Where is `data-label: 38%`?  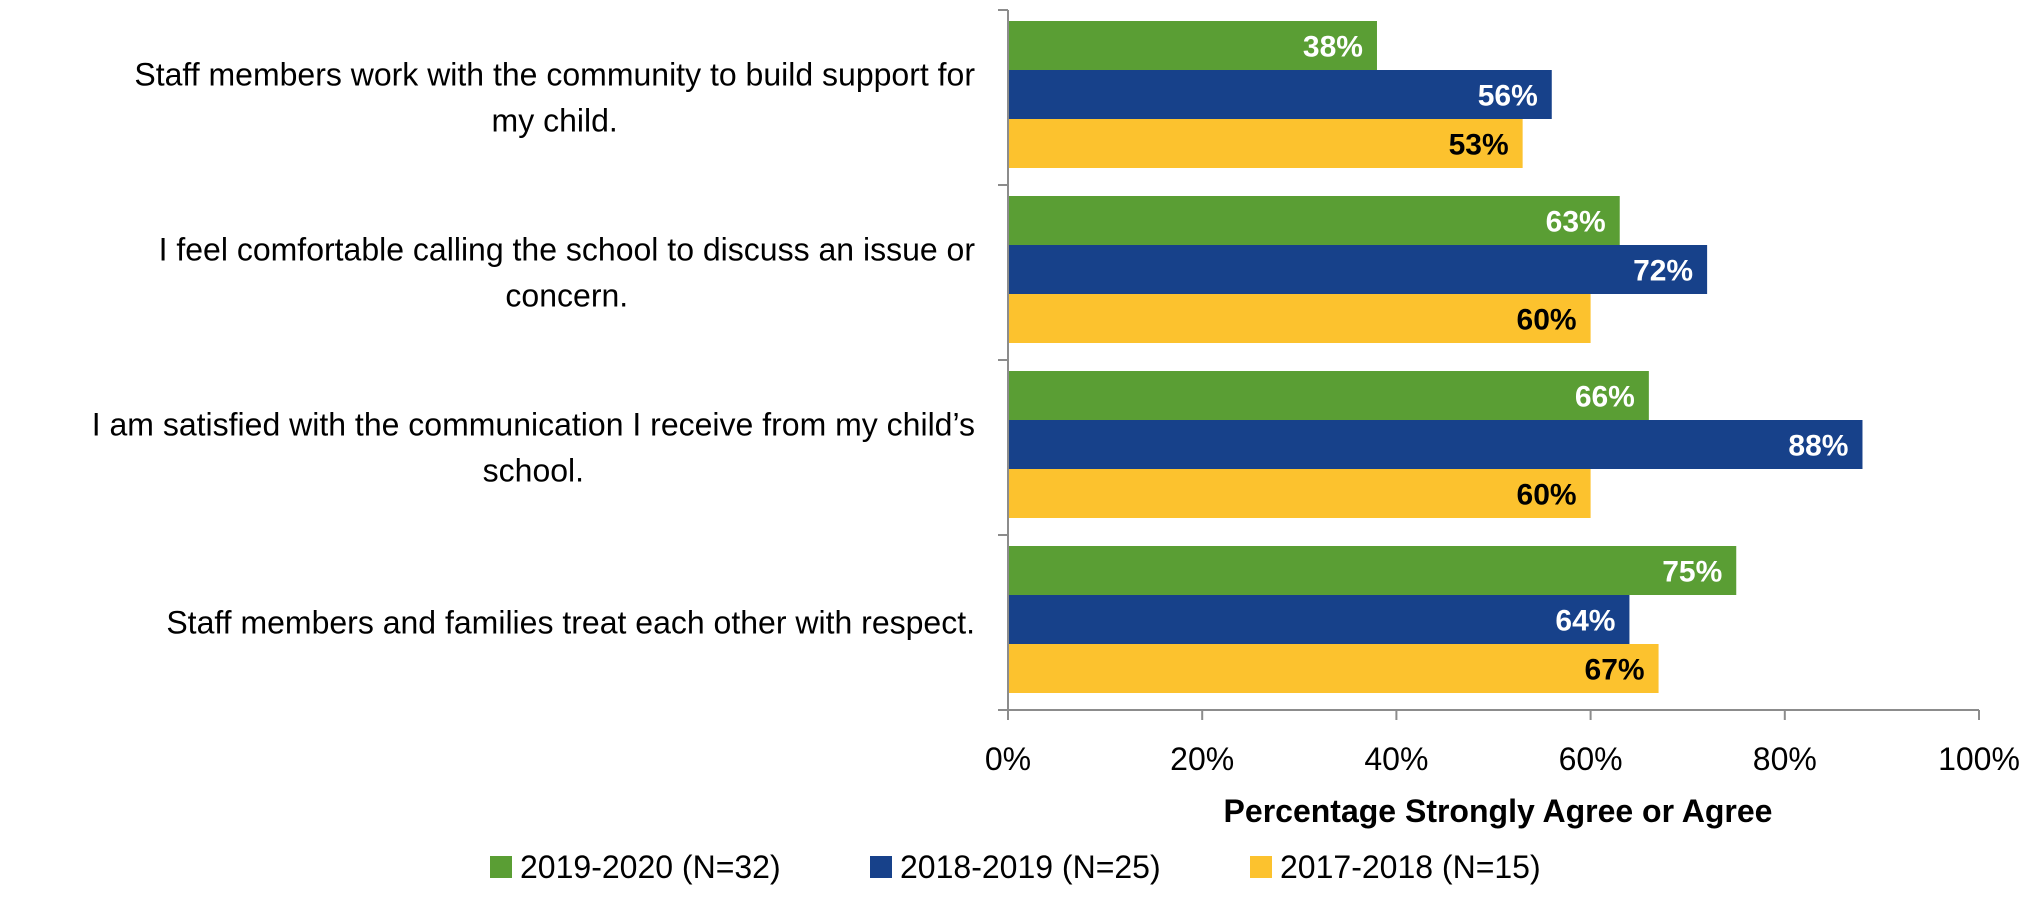
data-label: 38% is located at coordinates (1333, 47).